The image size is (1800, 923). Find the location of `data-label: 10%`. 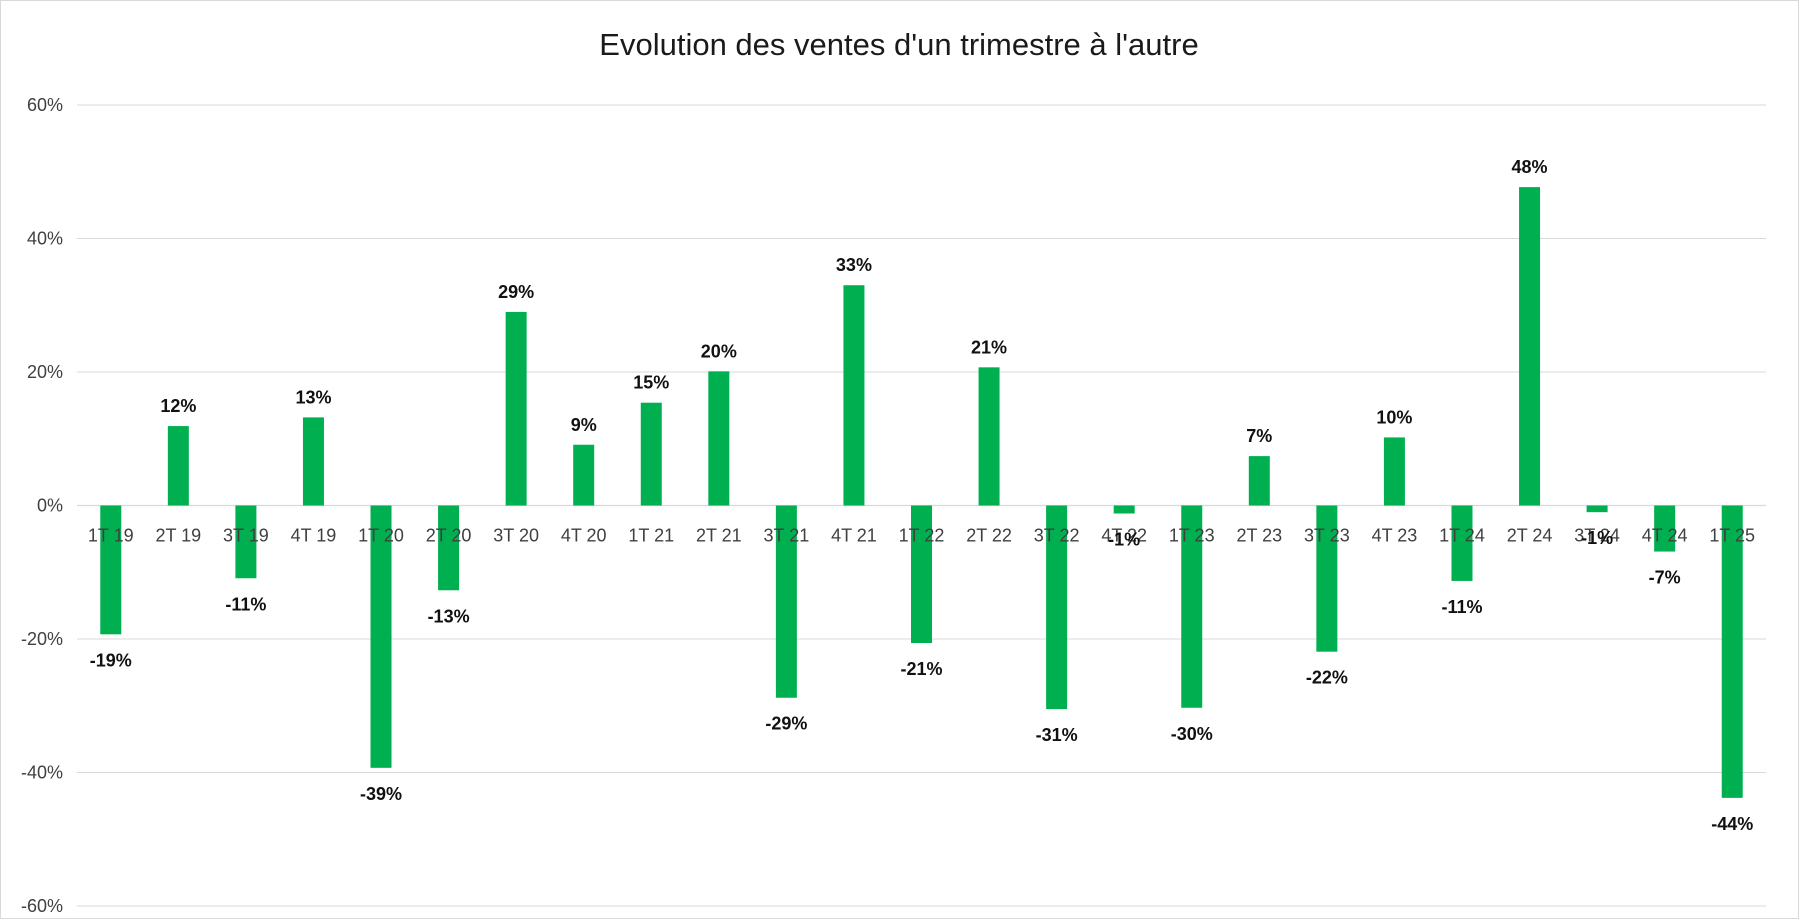

data-label: 10% is located at coordinates (1394, 417).